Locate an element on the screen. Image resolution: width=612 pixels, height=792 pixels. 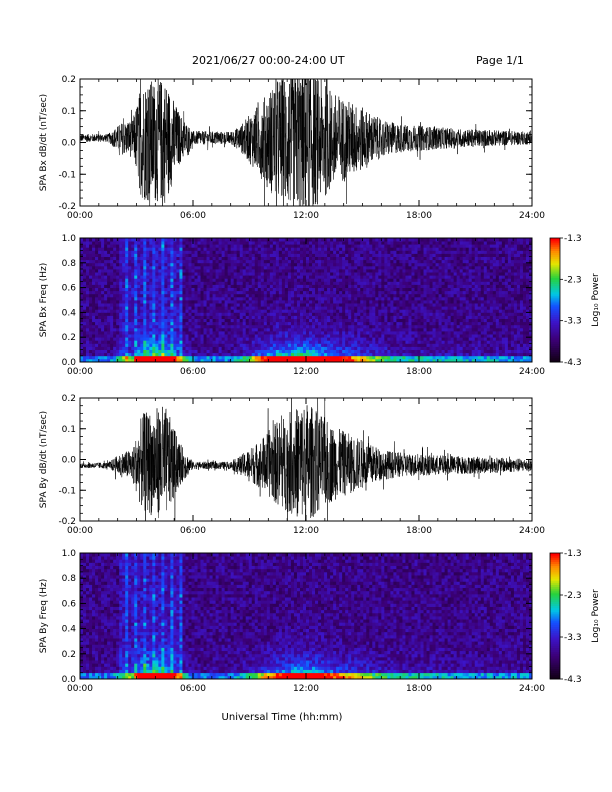
x-axis-label: Universal Time (hh:mm) is located at coordinates (282, 717).